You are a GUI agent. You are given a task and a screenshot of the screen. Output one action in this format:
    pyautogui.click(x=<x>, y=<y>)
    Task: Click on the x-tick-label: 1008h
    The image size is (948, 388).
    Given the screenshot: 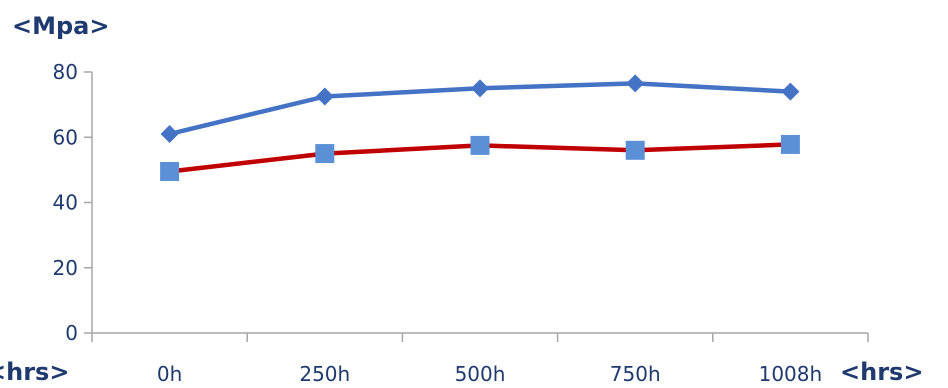 What is the action you would take?
    pyautogui.click(x=791, y=374)
    